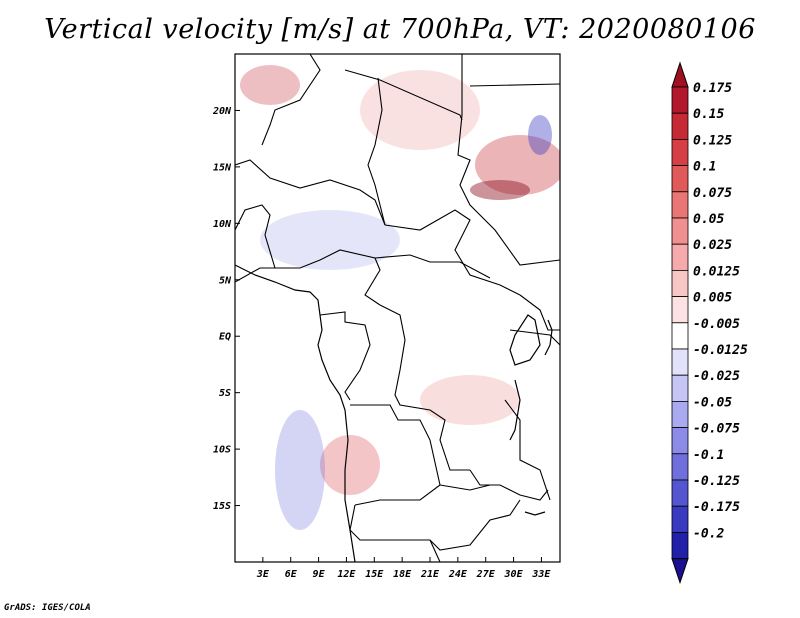 The width and height of the screenshot is (800, 618). I want to click on colorbar-top-arrow, so click(680, 74).